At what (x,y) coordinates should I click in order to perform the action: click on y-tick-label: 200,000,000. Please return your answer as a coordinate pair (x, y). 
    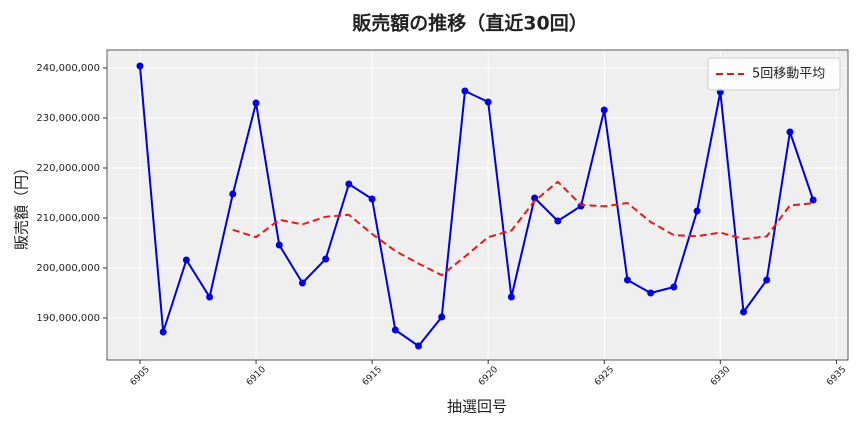
    Looking at the image, I should click on (68, 268).